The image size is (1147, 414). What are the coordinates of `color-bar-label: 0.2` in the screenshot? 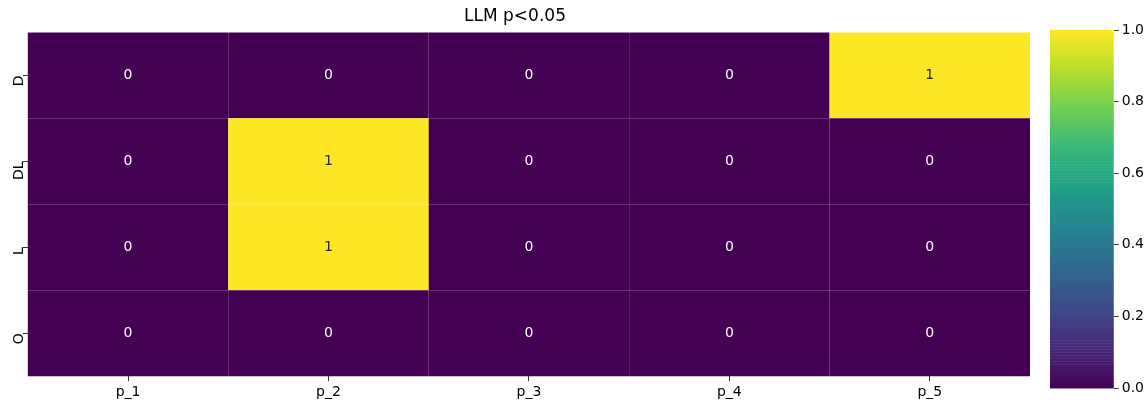 It's located at (1132, 315).